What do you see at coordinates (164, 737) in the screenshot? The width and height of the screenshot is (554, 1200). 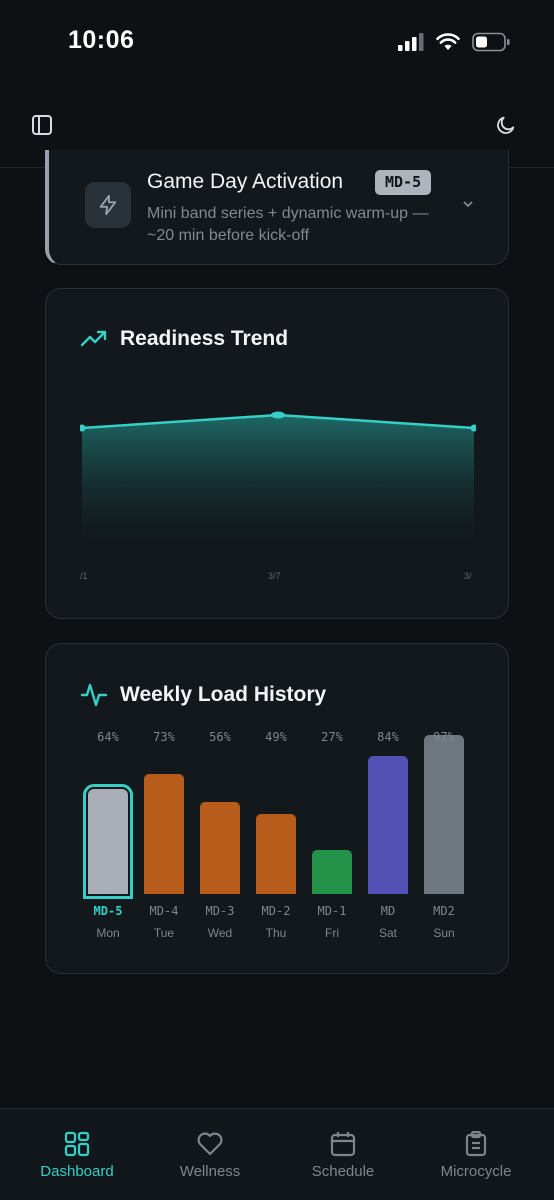 I see `bar-percent-label: 73%` at bounding box center [164, 737].